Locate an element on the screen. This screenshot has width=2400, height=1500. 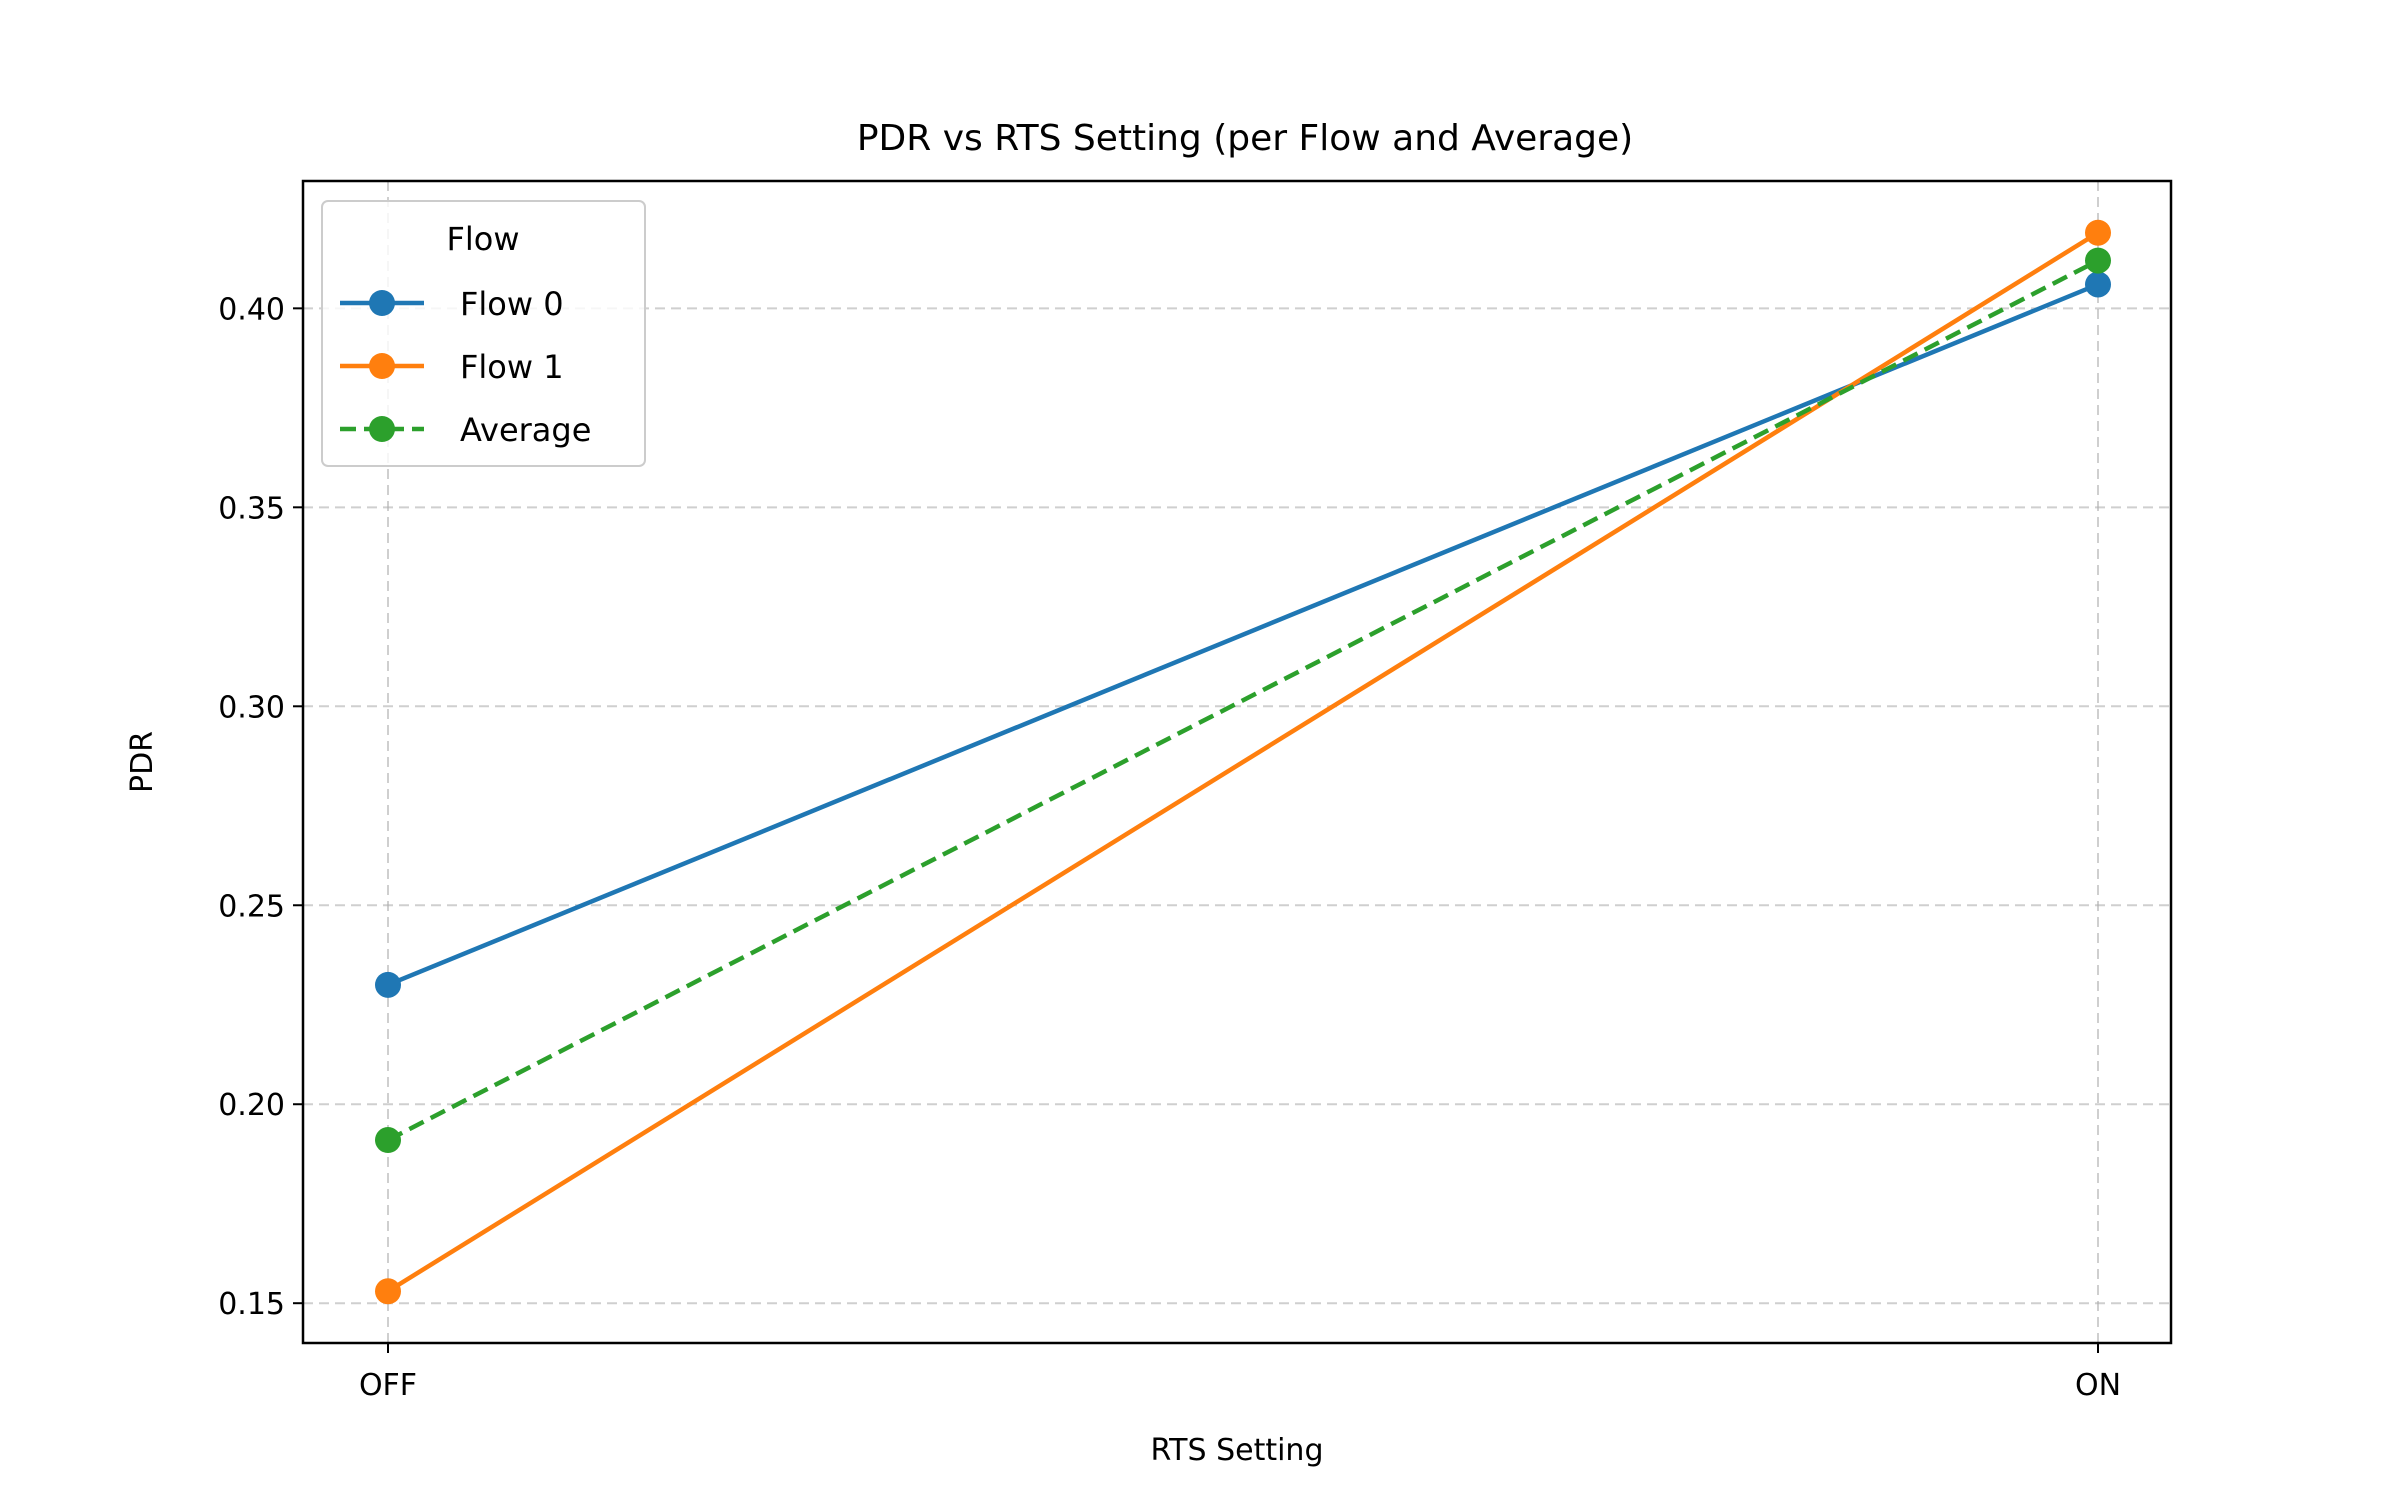
legend-item: Flow 0 is located at coordinates (452, 304).